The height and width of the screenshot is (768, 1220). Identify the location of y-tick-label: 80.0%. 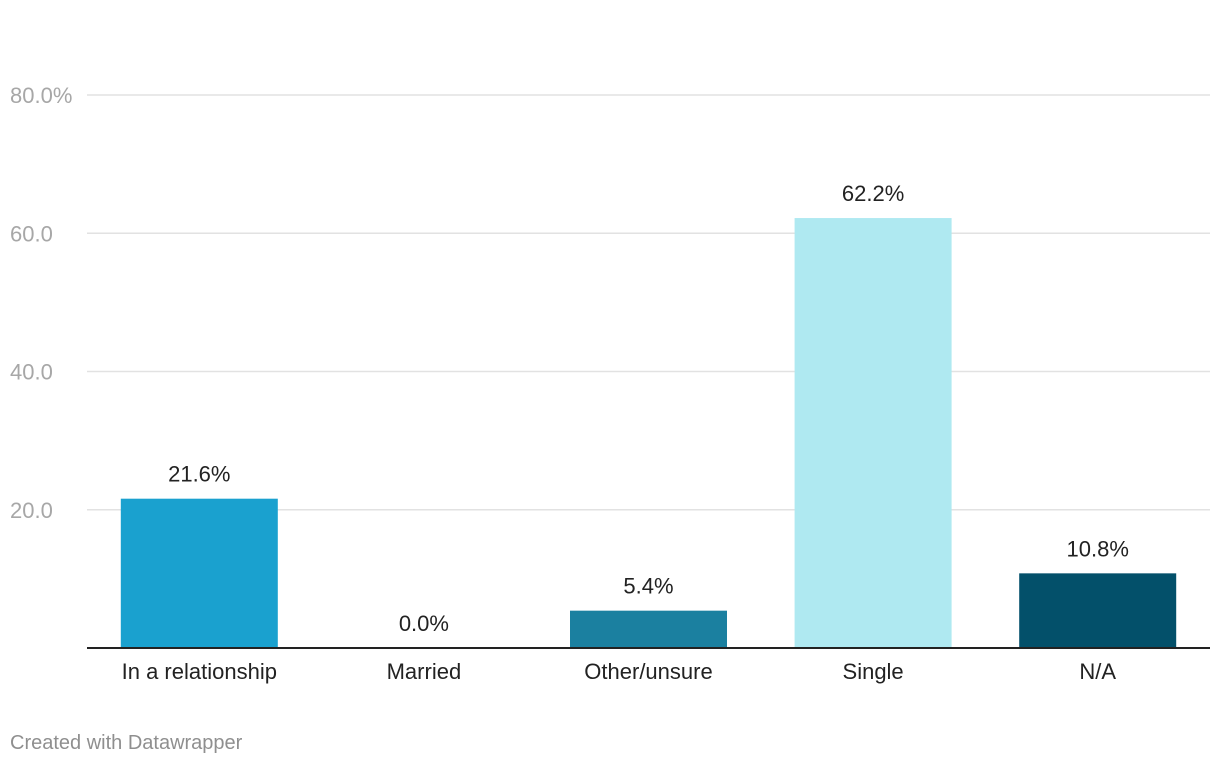
(41, 95).